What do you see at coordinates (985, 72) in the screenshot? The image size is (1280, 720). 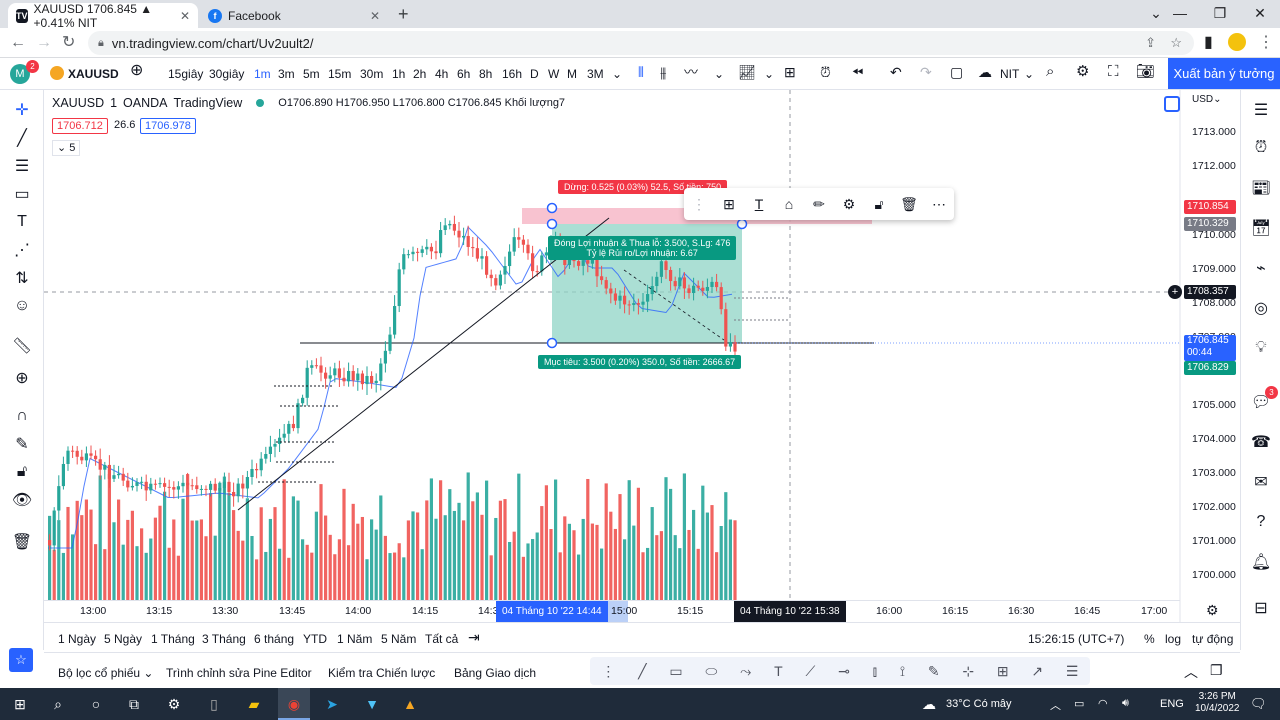 I see `cloud-icon: ☁︎` at bounding box center [985, 72].